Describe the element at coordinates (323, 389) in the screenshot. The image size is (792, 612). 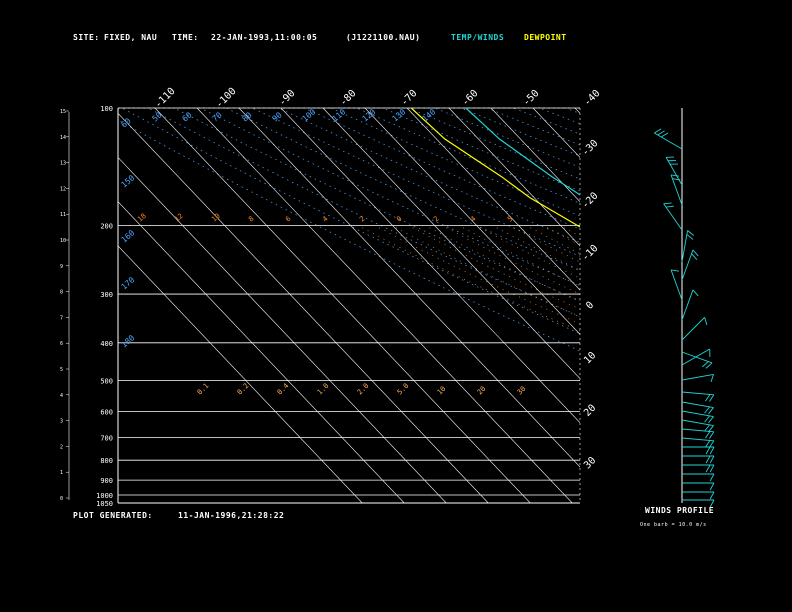
I see `mixing-ratio-label: 1.0` at that location.